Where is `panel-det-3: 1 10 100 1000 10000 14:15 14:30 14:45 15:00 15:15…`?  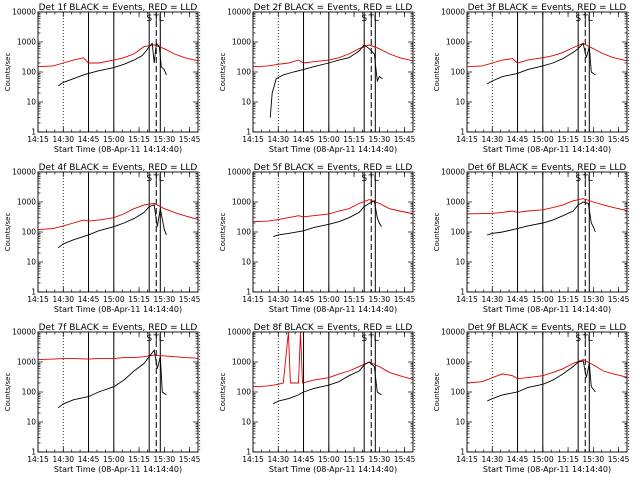
panel-det-3: 1 10 100 1000 10000 14:15 14:30 14:45 15:00 15:15… is located at coordinates (531, 78).